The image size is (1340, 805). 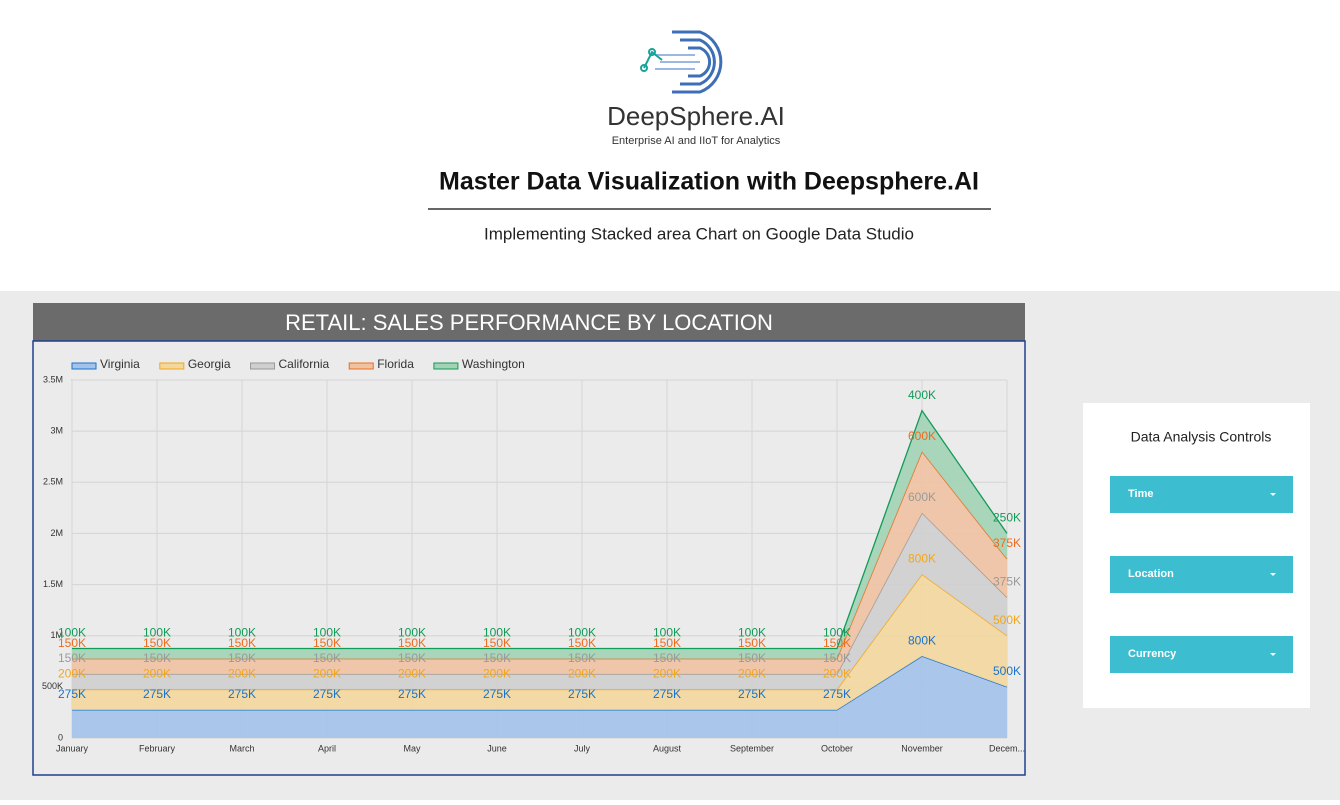 What do you see at coordinates (493, 364) in the screenshot?
I see `legend-label: Washington` at bounding box center [493, 364].